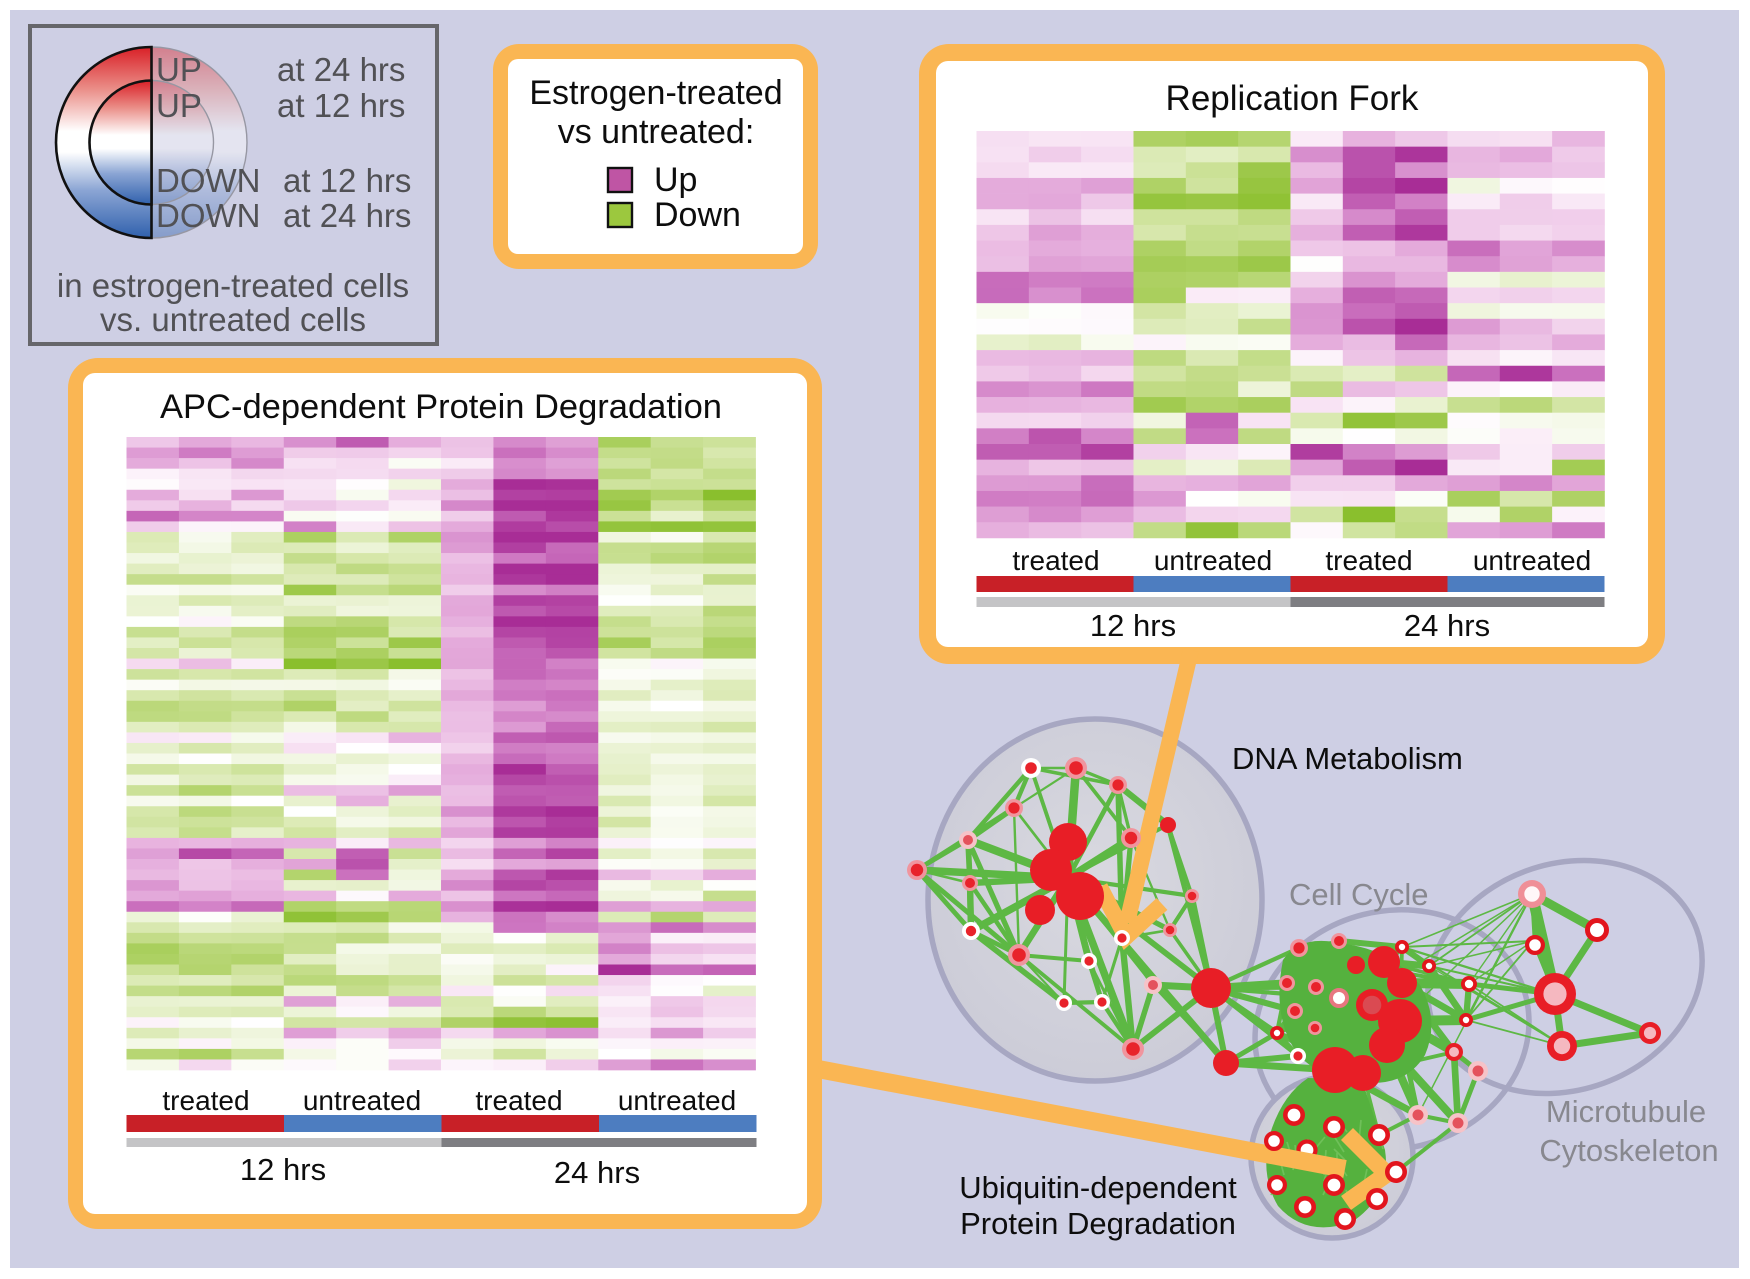 The width and height of the screenshot is (1750, 1279). I want to click on svg-text: Estrogen-treated, so click(655, 93).